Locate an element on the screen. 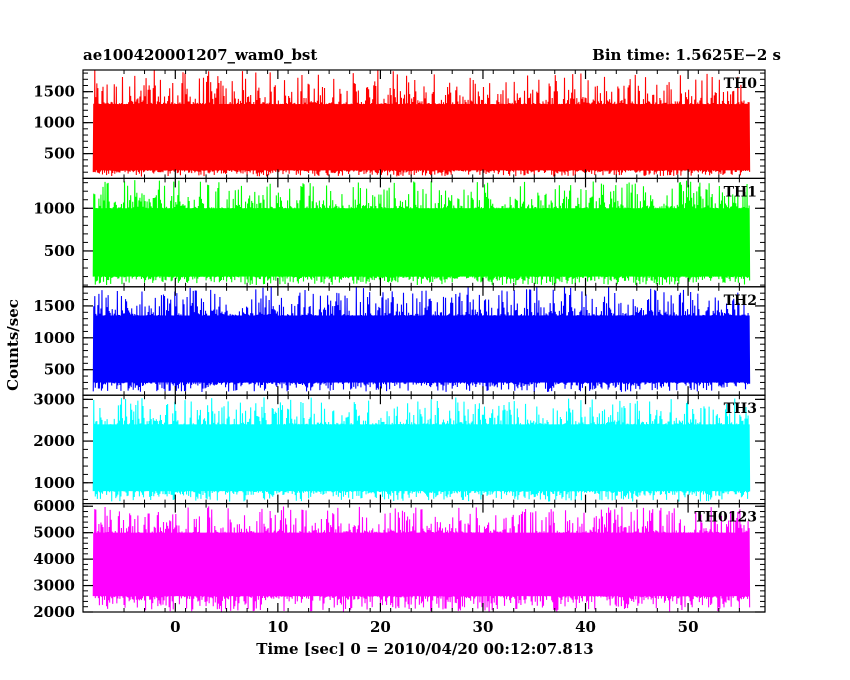  panel-label-th3: TH3 is located at coordinates (740, 409).